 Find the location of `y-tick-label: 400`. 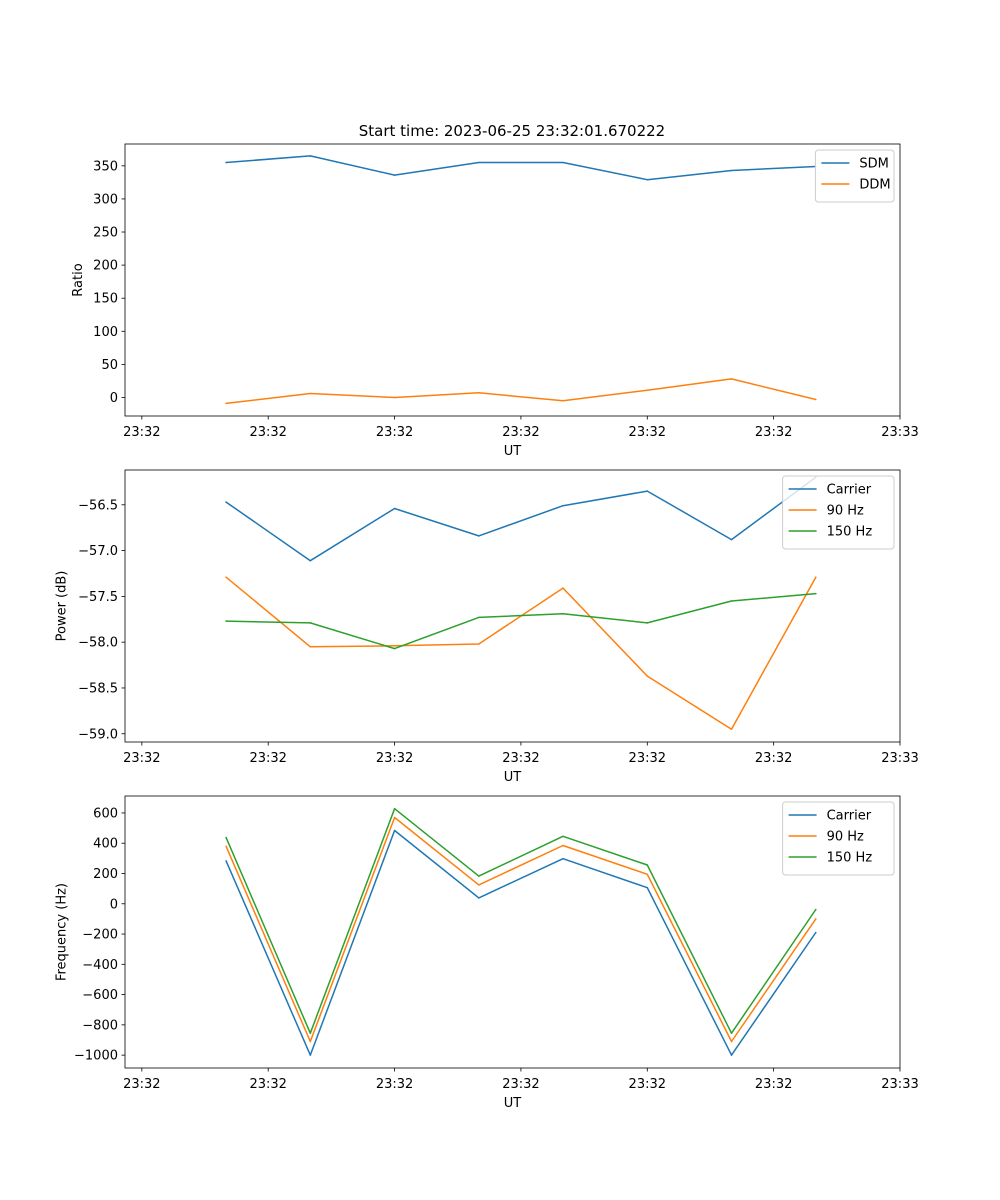

y-tick-label: 400 is located at coordinates (105, 844).